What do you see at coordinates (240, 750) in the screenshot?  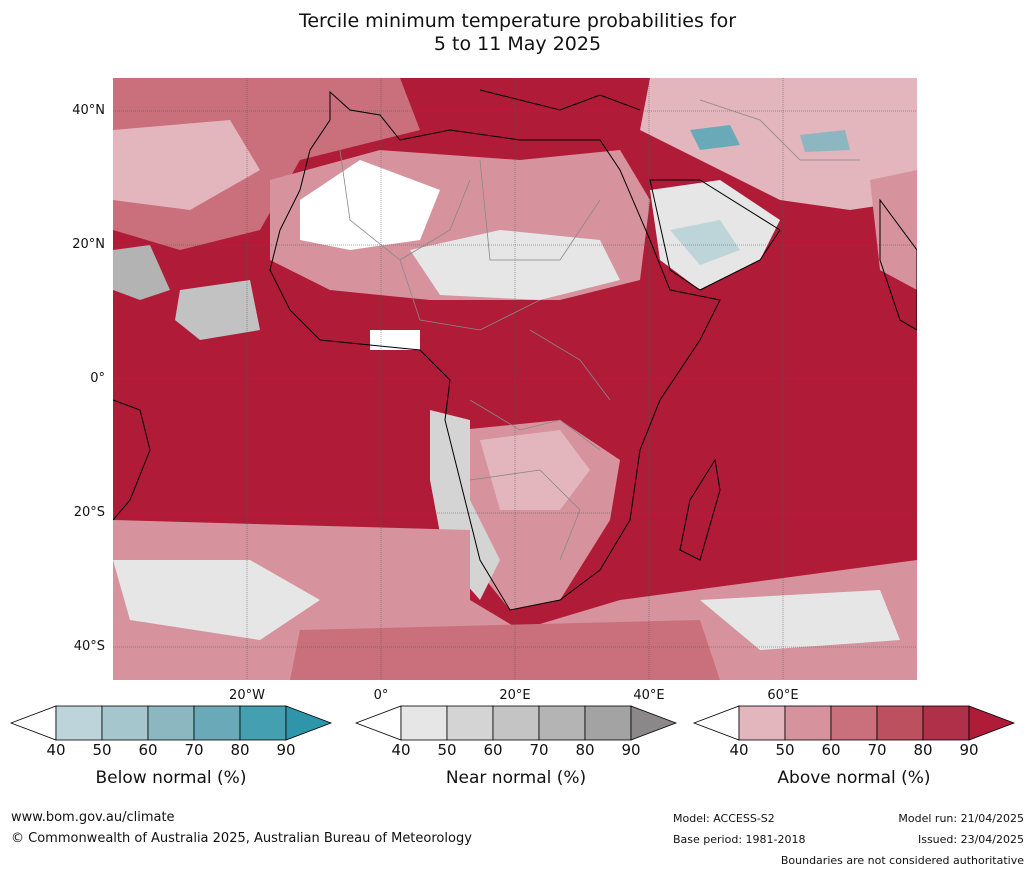 I see `colorbar-below-tick: 80` at bounding box center [240, 750].